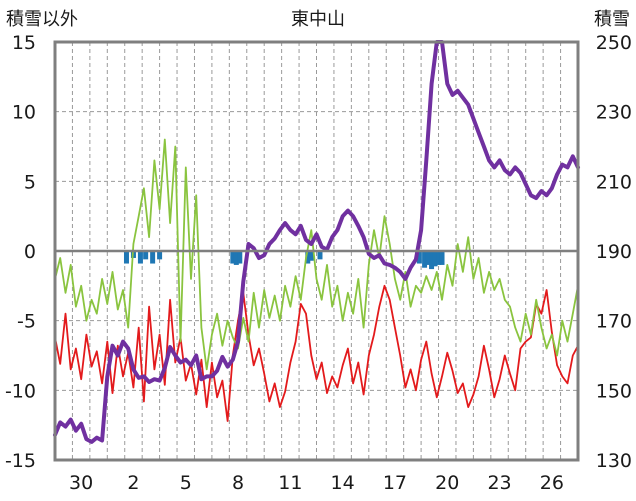 The height and width of the screenshot is (501, 636). I want to click on right-tick-label: 210, so click(614, 182).